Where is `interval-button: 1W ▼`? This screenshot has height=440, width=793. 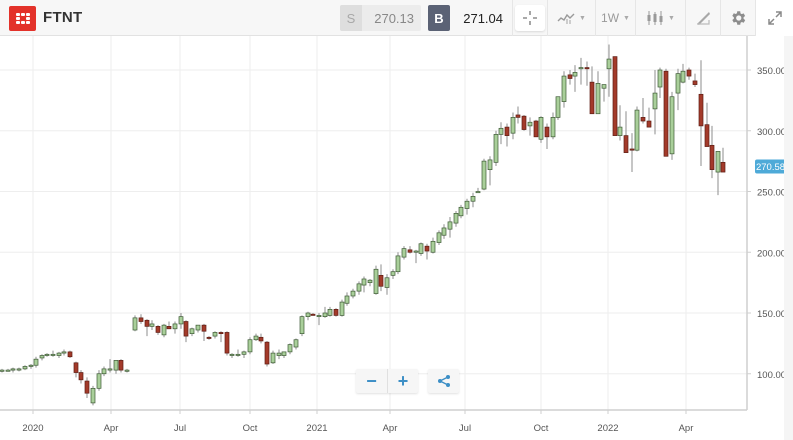 interval-button: 1W ▼ is located at coordinates (615, 18).